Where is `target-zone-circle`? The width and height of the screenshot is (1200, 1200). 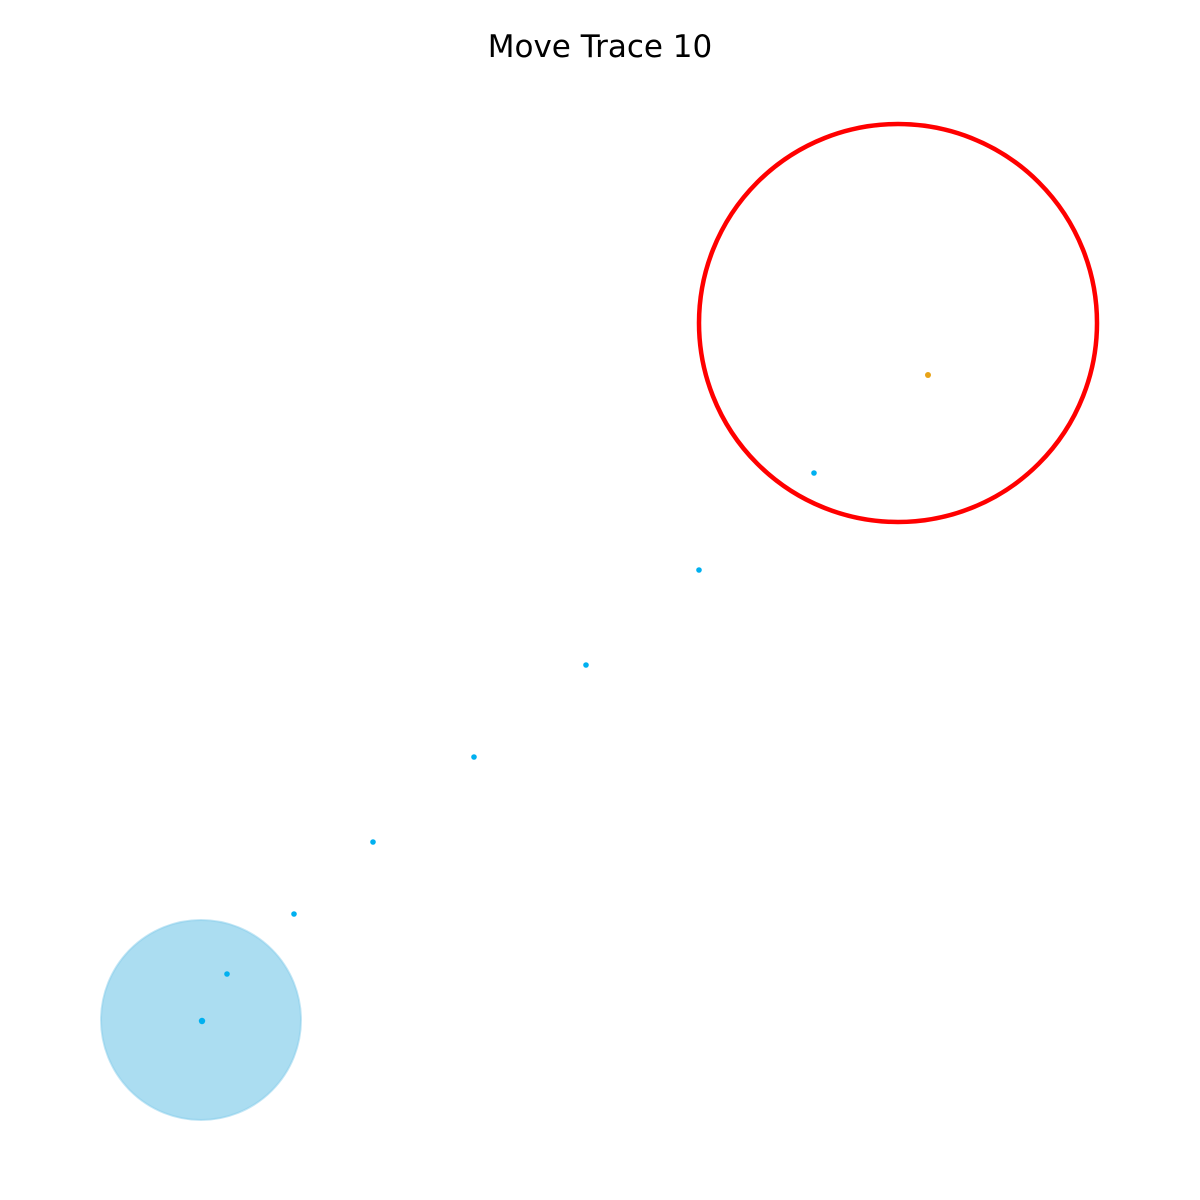
target-zone-circle is located at coordinates (898, 323).